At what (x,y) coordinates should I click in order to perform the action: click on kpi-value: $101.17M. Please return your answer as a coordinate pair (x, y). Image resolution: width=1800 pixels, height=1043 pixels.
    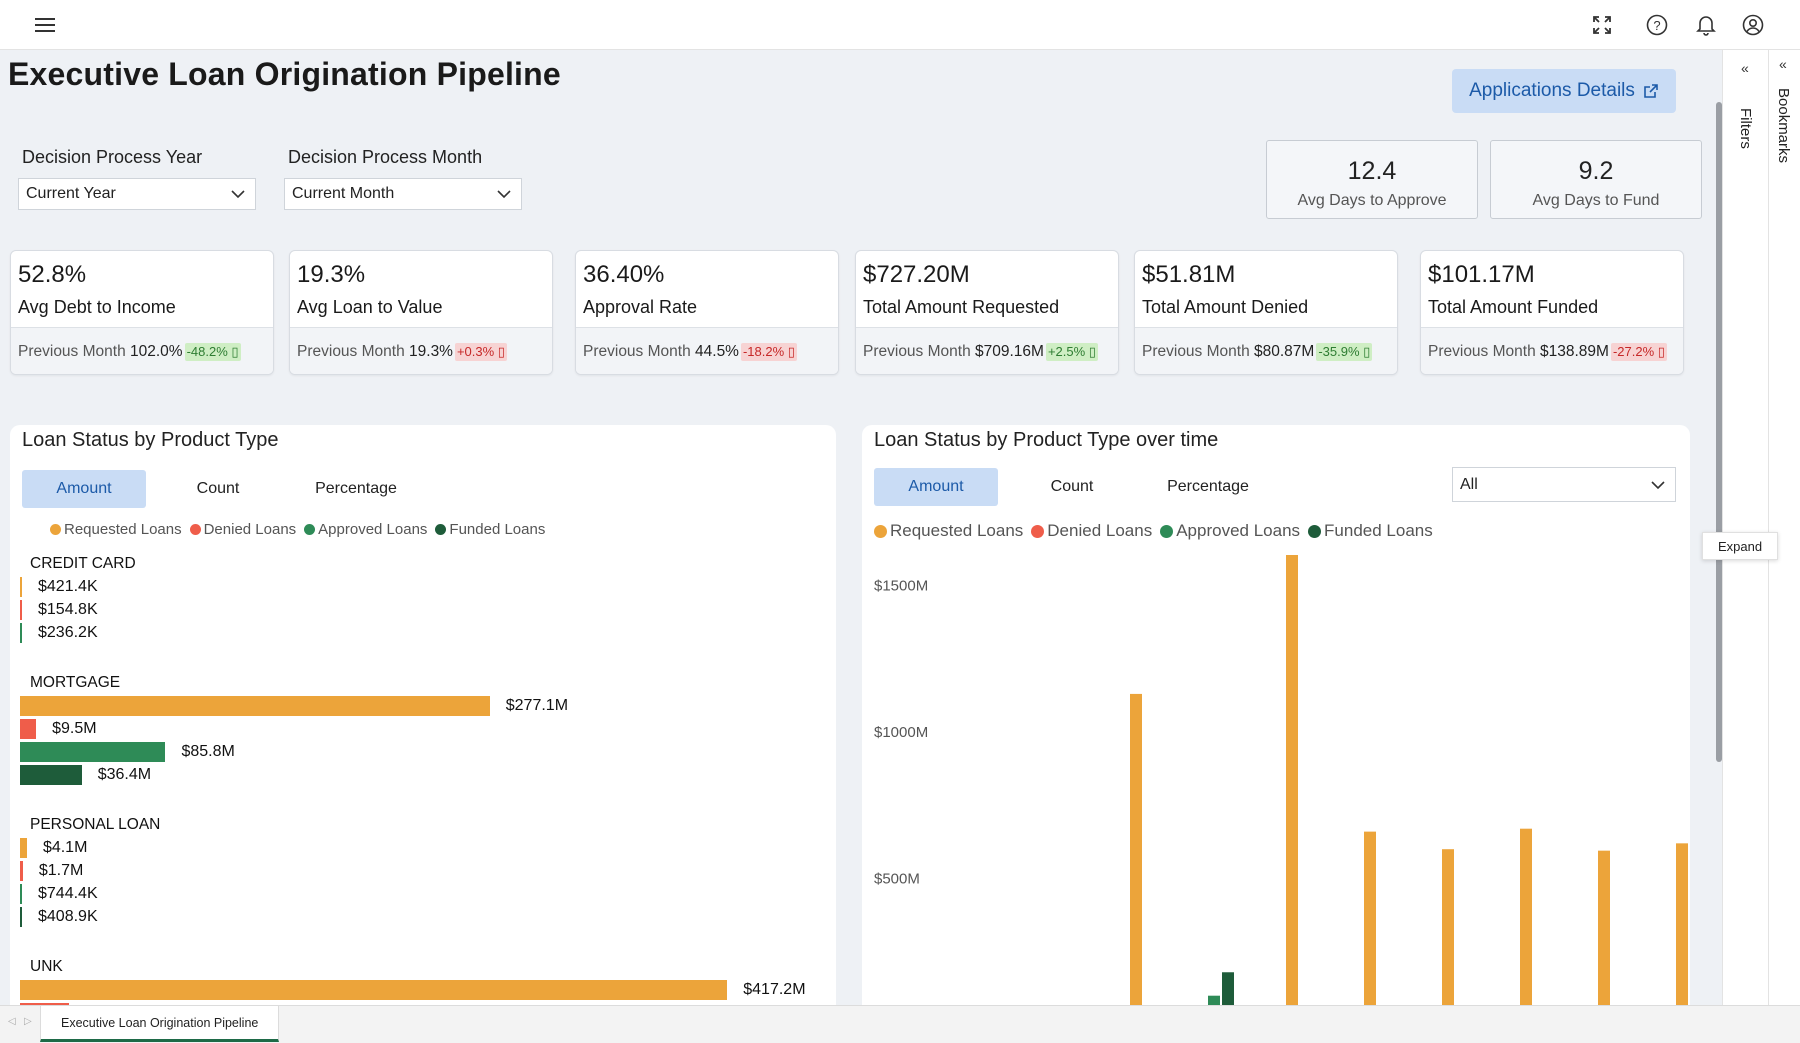
    Looking at the image, I should click on (1481, 274).